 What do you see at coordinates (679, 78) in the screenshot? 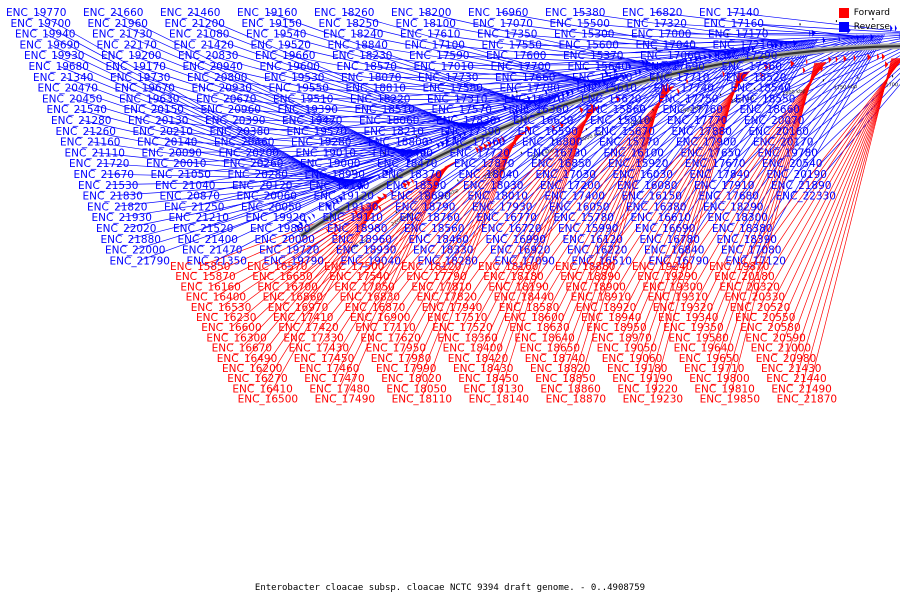
I see `reverse-gene-label: ENC_17710` at bounding box center [679, 78].